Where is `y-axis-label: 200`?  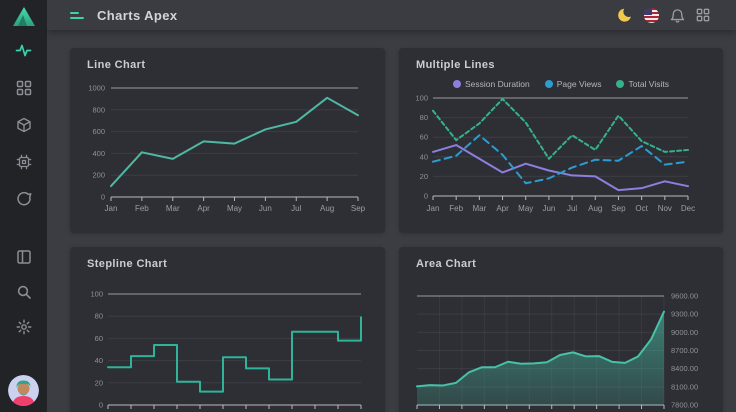 y-axis-label: 200 is located at coordinates (98, 175).